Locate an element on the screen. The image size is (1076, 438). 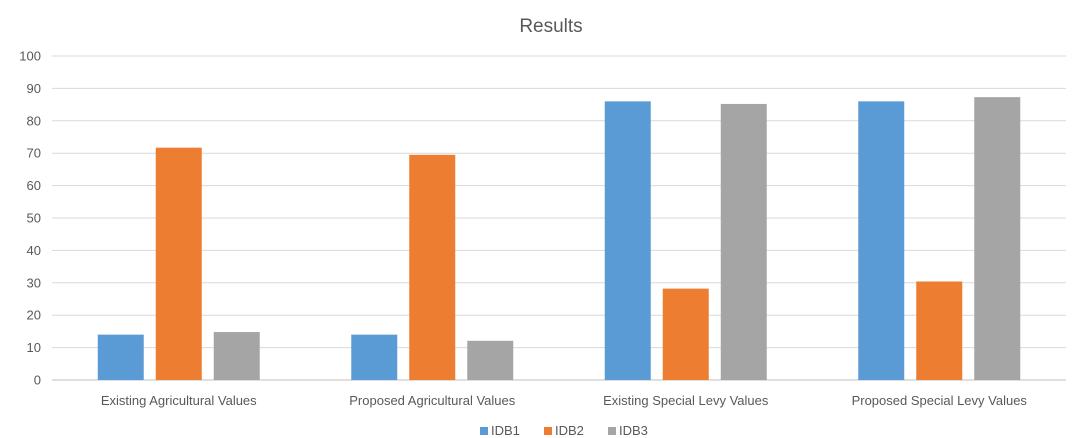
y-tick-label: 30 is located at coordinates (34, 282).